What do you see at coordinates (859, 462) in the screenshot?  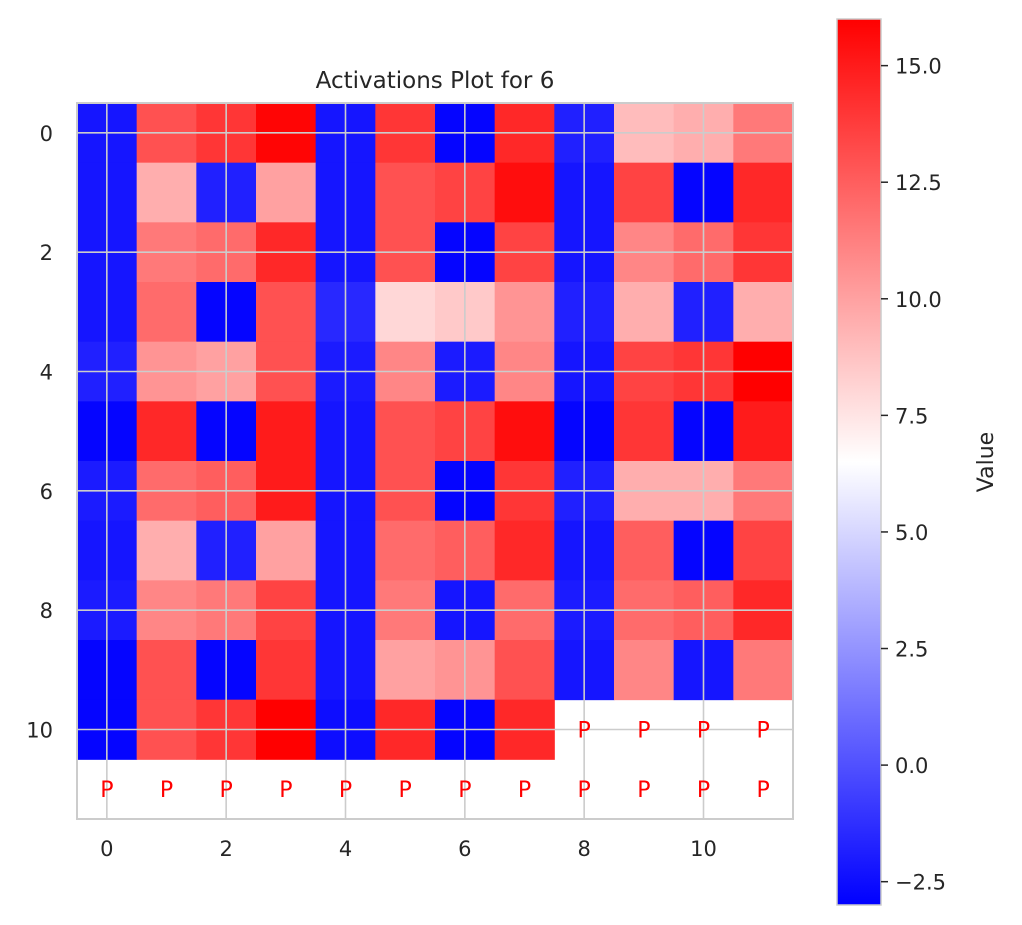 I see `colorbar` at bounding box center [859, 462].